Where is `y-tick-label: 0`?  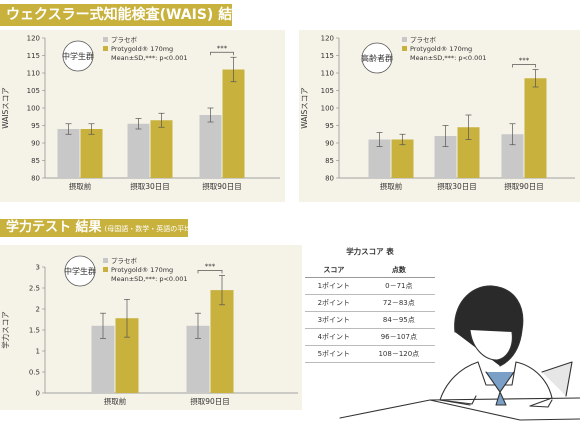
y-tick-label: 0 is located at coordinates (38, 394).